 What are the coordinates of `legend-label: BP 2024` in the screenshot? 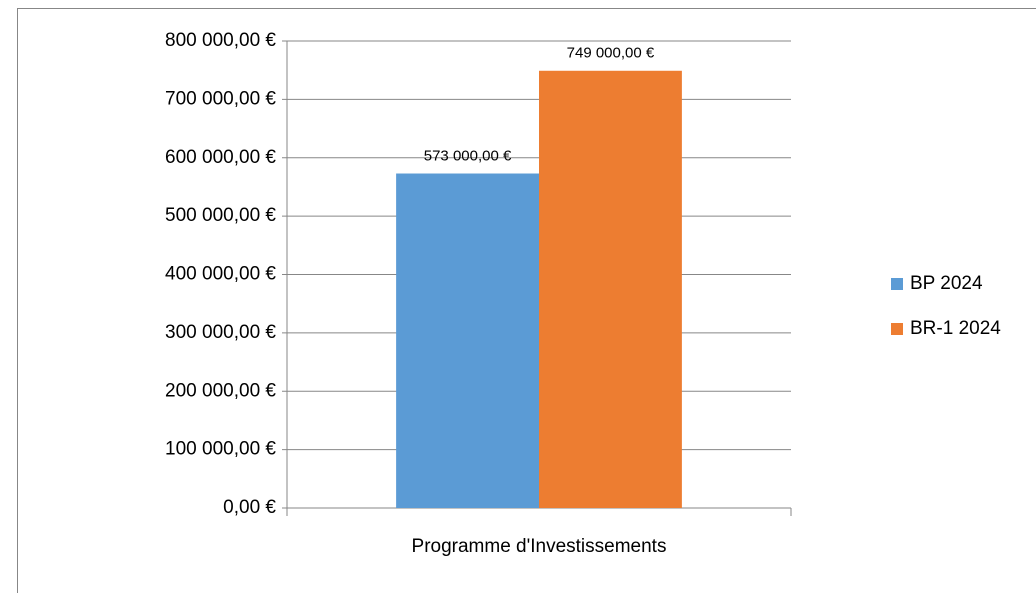 It's located at (946, 283).